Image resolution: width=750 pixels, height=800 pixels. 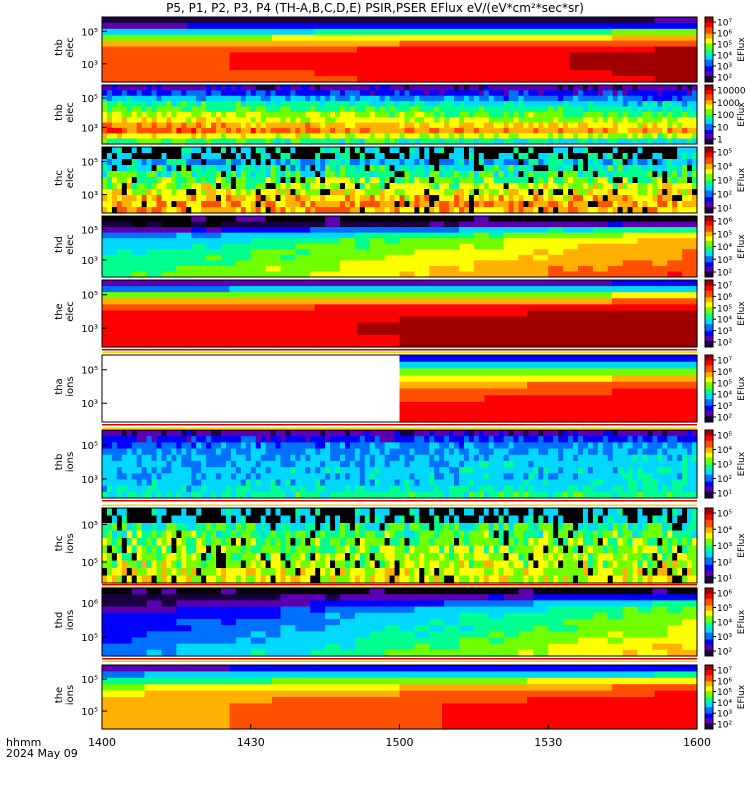 What do you see at coordinates (723, 128) in the screenshot?
I see `colorbar-tick-label: 10` at bounding box center [723, 128].